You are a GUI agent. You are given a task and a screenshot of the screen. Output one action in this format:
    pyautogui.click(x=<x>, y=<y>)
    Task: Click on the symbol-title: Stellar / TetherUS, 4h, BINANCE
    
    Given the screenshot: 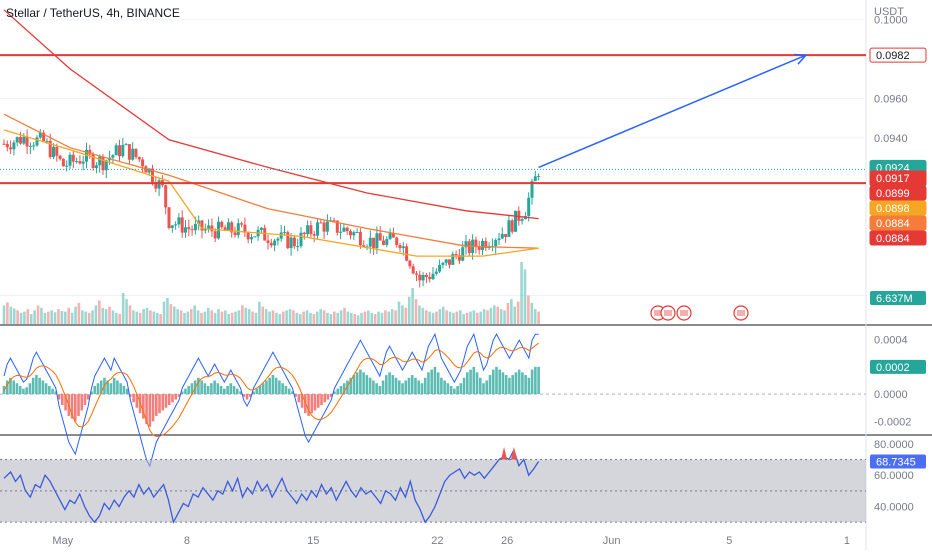 What is the action you would take?
    pyautogui.click(x=93, y=13)
    